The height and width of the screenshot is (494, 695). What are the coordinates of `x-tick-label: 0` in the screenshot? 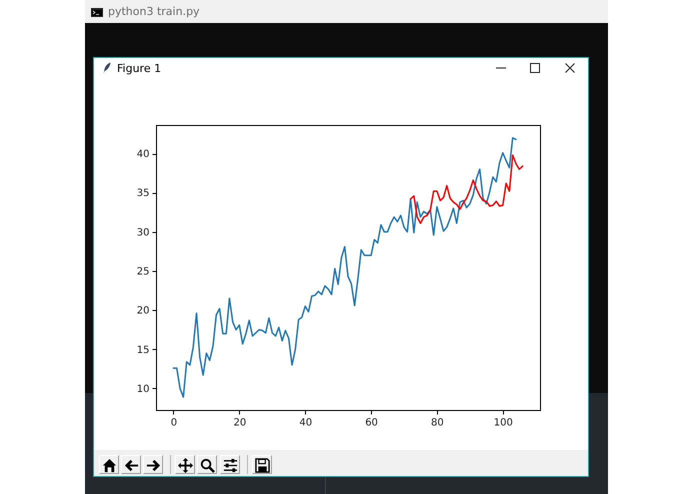 It's located at (174, 423).